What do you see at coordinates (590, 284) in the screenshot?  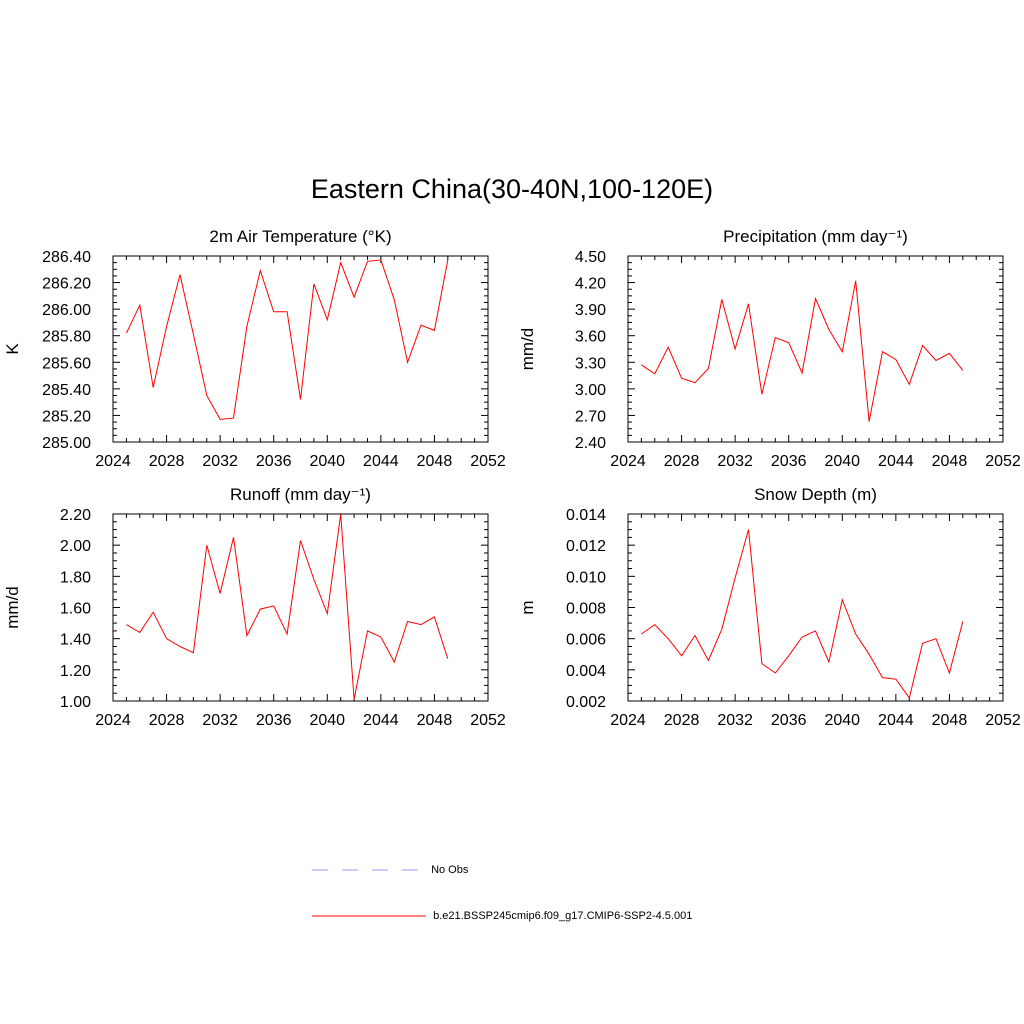 I see `y-tick-label: 4.20` at bounding box center [590, 284].